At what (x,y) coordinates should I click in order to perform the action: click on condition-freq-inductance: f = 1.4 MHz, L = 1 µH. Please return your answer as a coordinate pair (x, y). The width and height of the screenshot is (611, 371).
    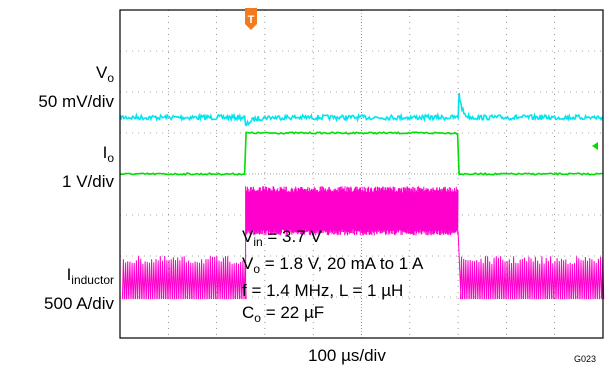
    Looking at the image, I should click on (323, 290).